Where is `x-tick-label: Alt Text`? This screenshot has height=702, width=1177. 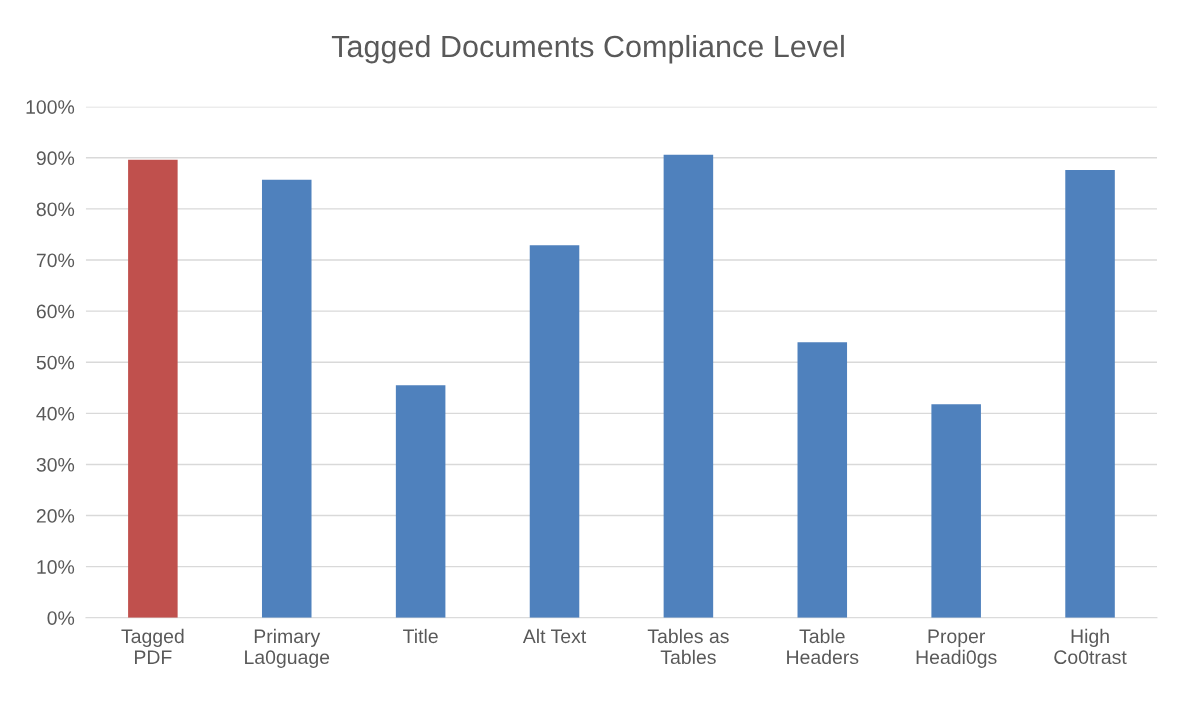
x-tick-label: Alt Text is located at coordinates (554, 636).